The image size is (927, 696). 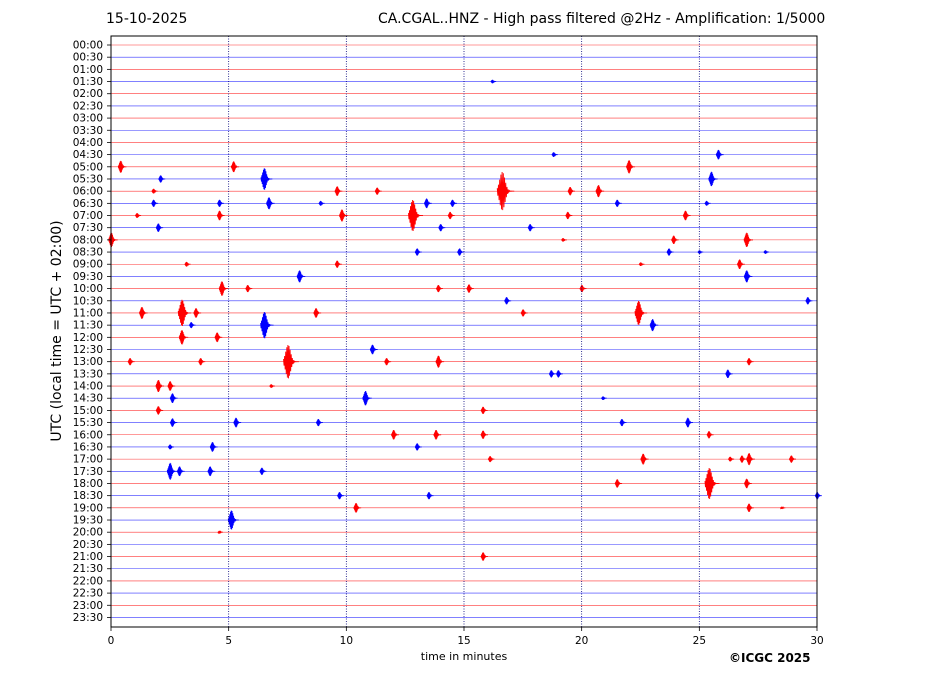 What do you see at coordinates (88, 301) in the screenshot?
I see `row-tick-label: 10:30` at bounding box center [88, 301].